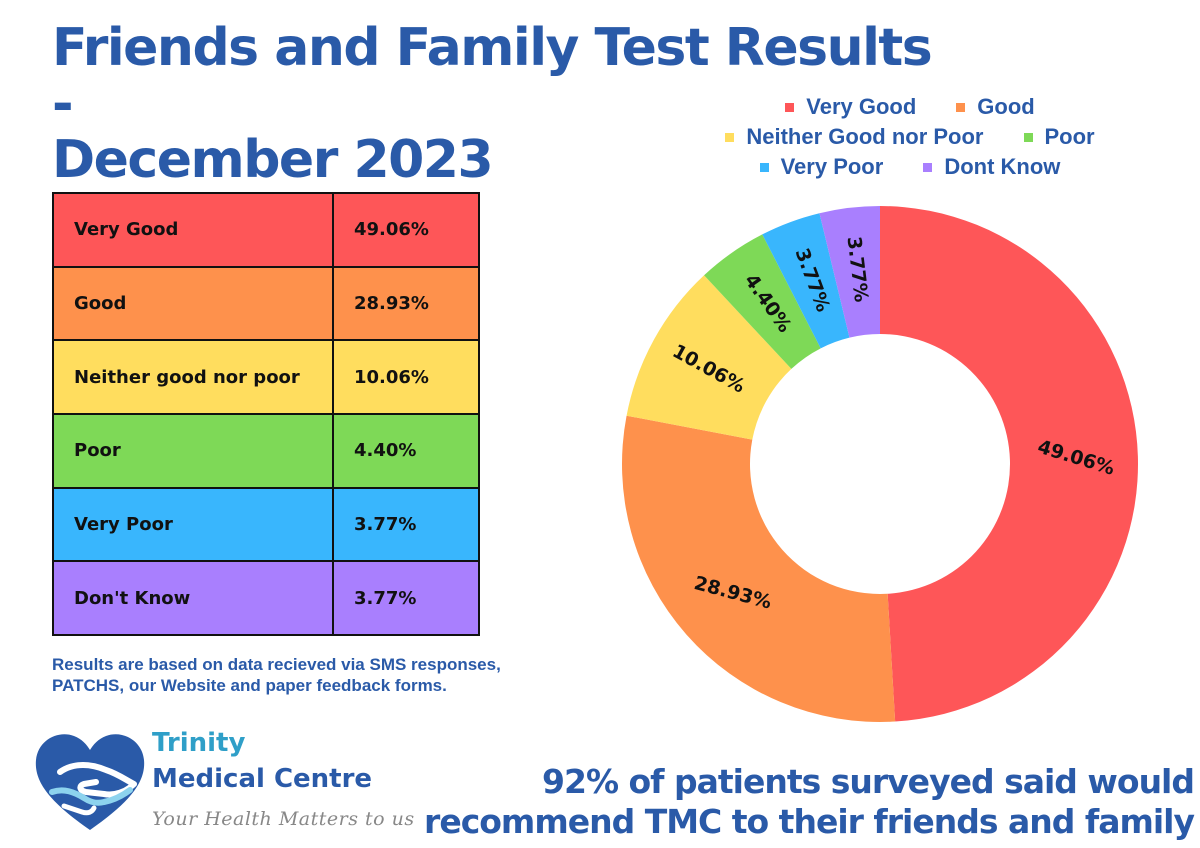 Image resolution: width=1200 pixels, height=848 pixels. I want to click on legend-item: Good, so click(995, 107).